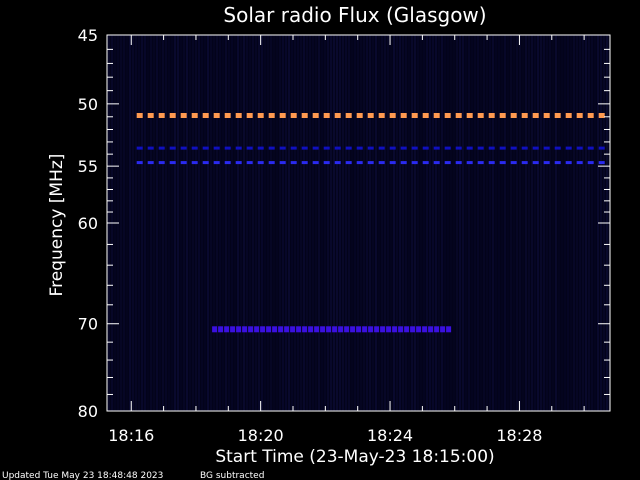  I want to click on x-tick-label: 18:24, so click(390, 435).